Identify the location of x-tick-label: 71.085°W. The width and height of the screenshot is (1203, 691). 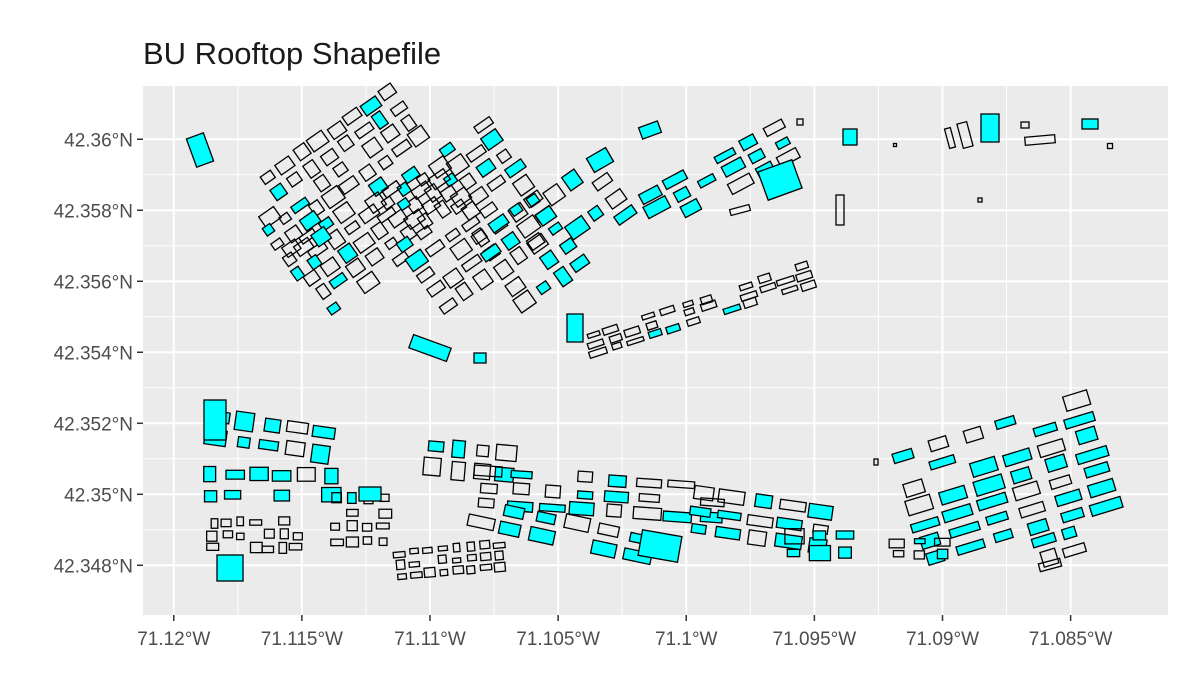
(1071, 639).